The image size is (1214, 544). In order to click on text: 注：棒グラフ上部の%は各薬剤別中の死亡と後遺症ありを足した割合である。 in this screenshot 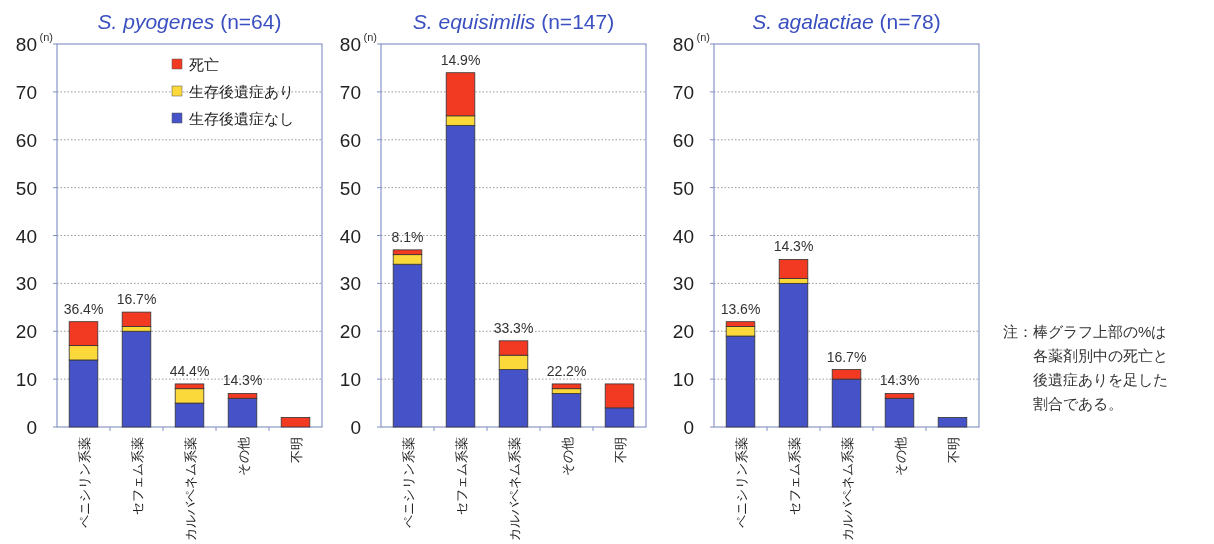, I will do `click(1086, 368)`.